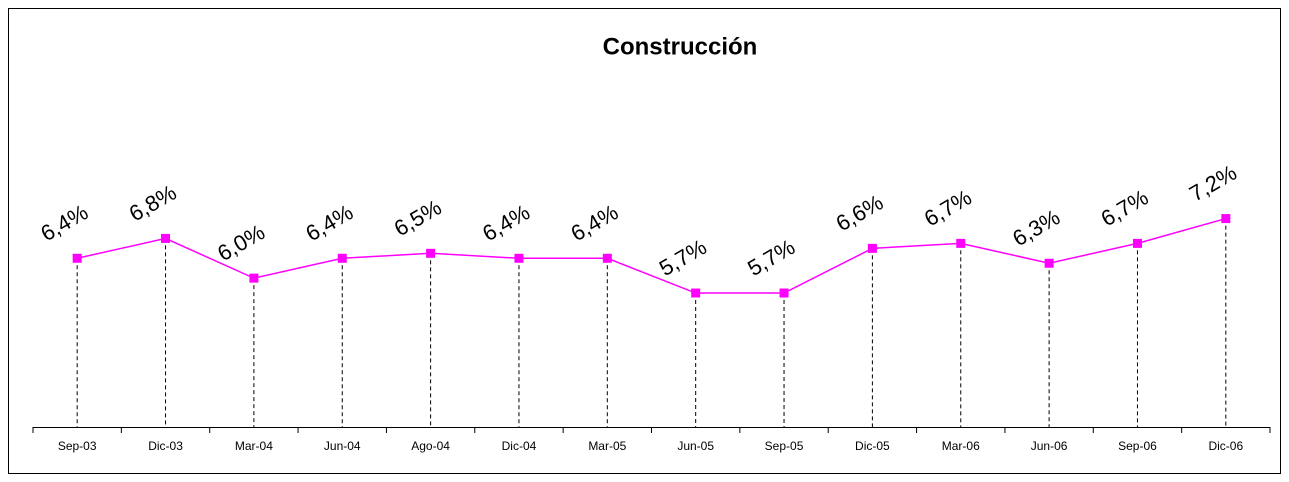 The height and width of the screenshot is (482, 1289). What do you see at coordinates (607, 446) in the screenshot?
I see `x-tick-label: Mar-05` at bounding box center [607, 446].